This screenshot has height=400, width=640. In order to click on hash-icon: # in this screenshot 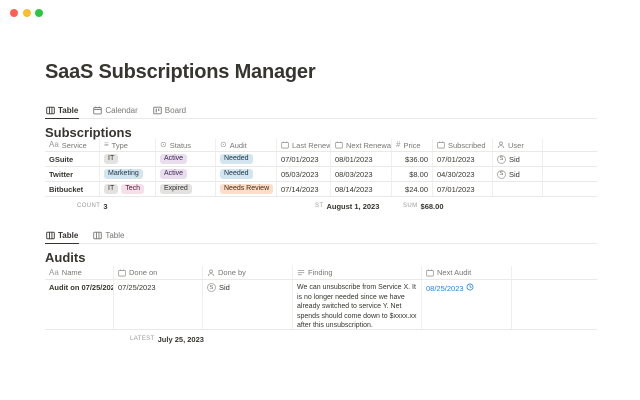, I will do `click(398, 144)`.